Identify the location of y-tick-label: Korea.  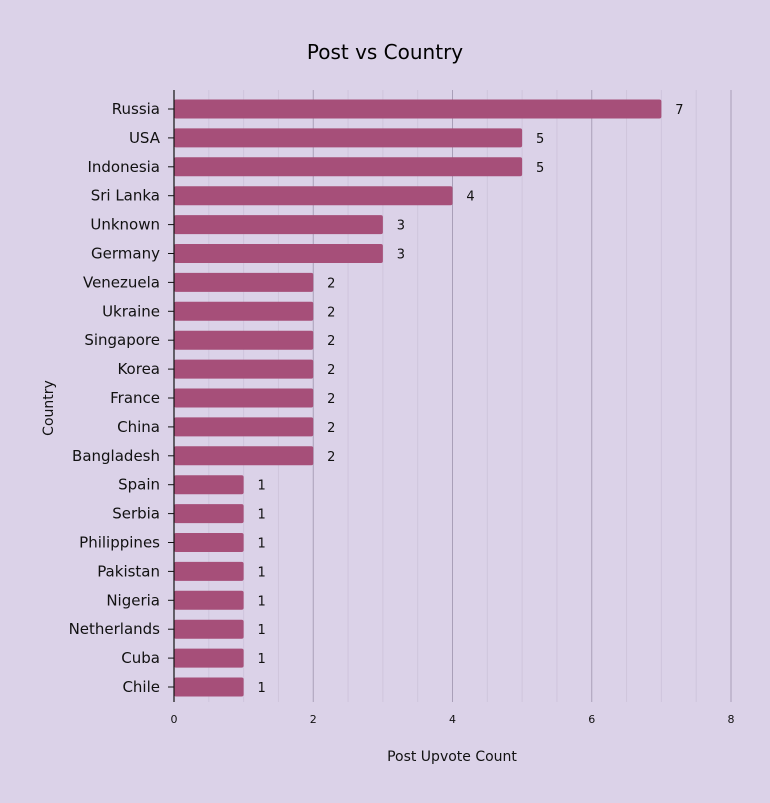
(138, 369).